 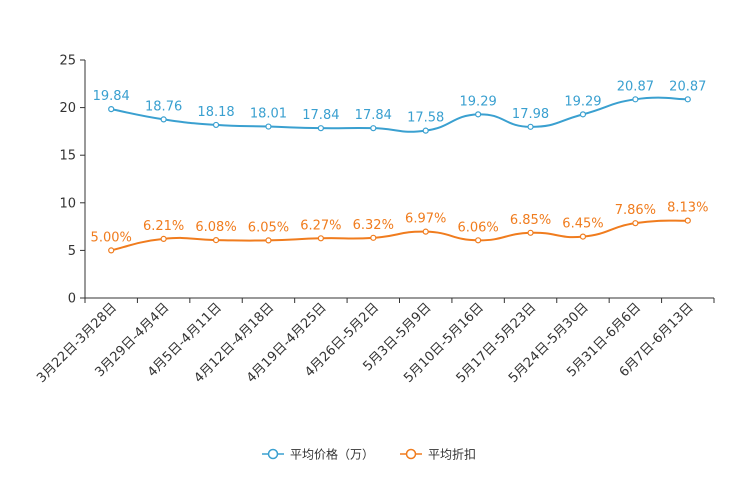 I want to click on data-label: 17.98, so click(x=530, y=114).